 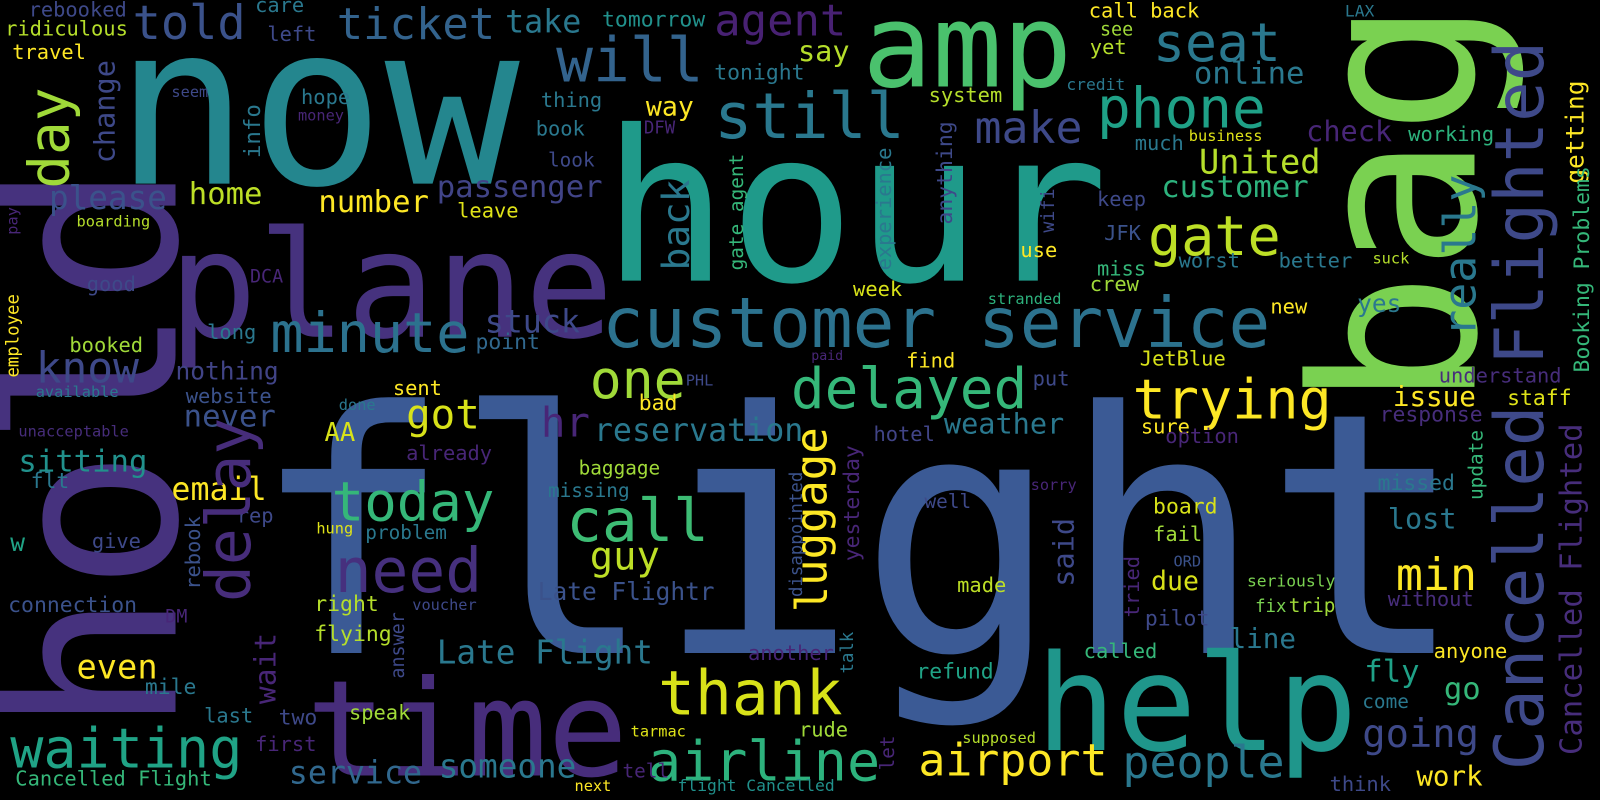 What do you see at coordinates (1431, 599) in the screenshot?
I see `word: without` at bounding box center [1431, 599].